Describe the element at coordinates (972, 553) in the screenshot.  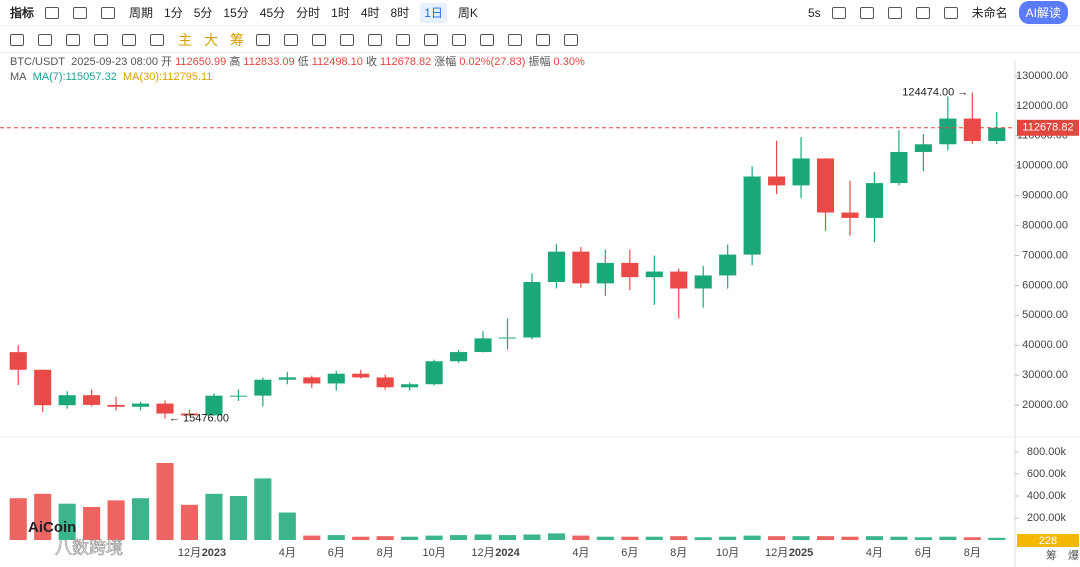
I see `x-tick-label: 8月` at that location.